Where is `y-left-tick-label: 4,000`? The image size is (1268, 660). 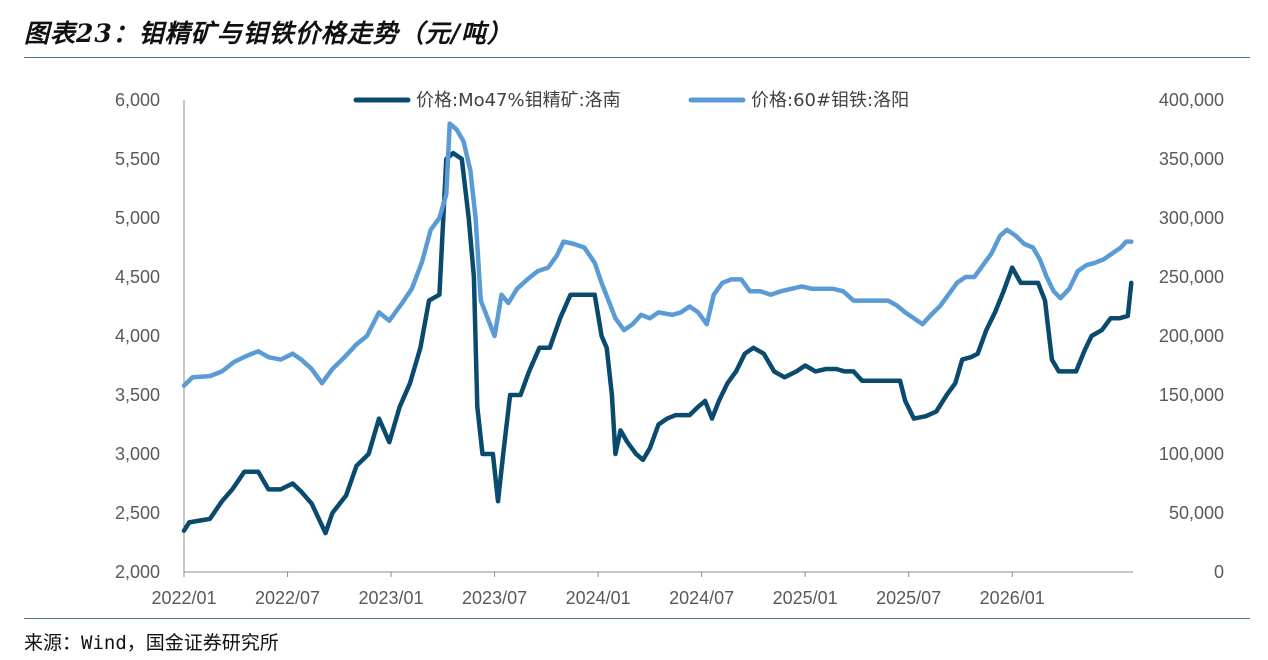 y-left-tick-label: 4,000 is located at coordinates (137, 336).